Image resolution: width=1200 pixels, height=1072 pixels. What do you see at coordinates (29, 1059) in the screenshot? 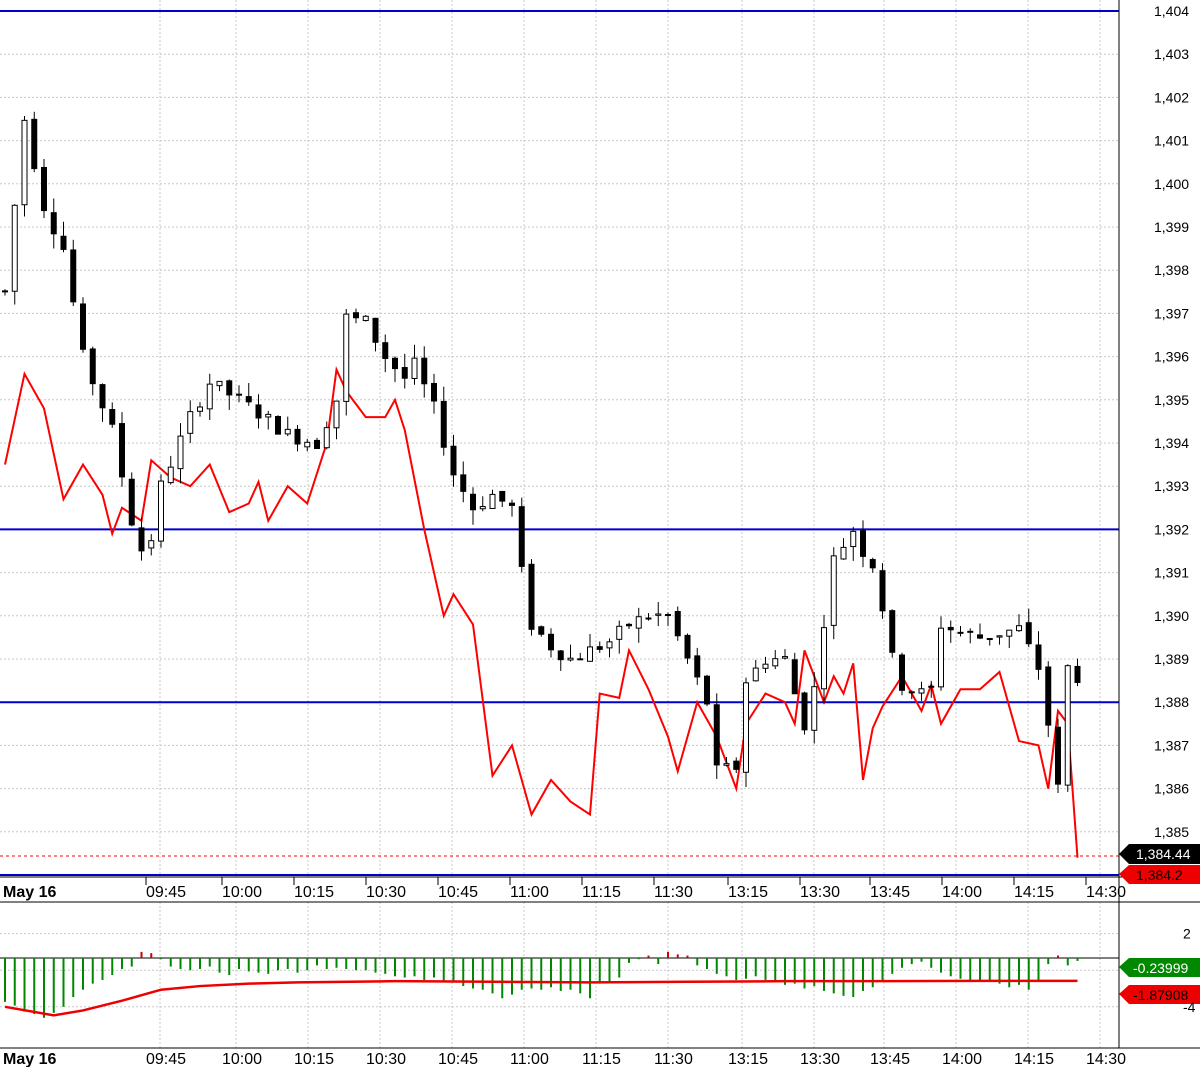
I see `indicator-date-label: May 16` at bounding box center [29, 1059].